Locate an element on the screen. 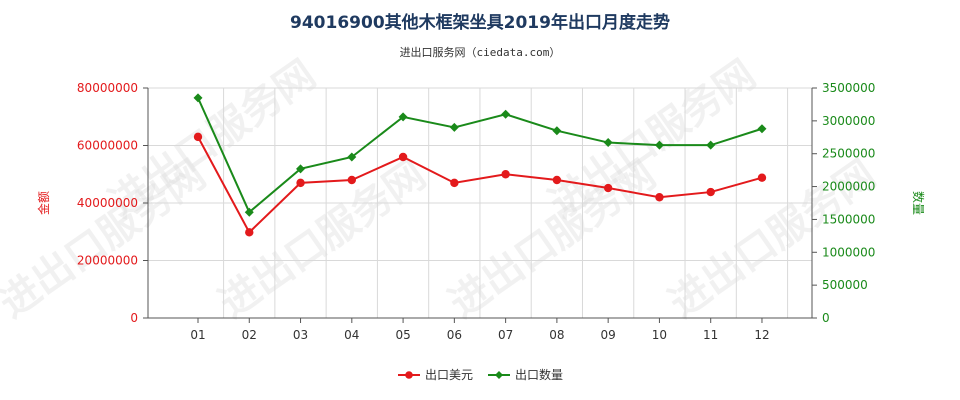 The image size is (960, 400). x-tick-label: 07 is located at coordinates (505, 335).